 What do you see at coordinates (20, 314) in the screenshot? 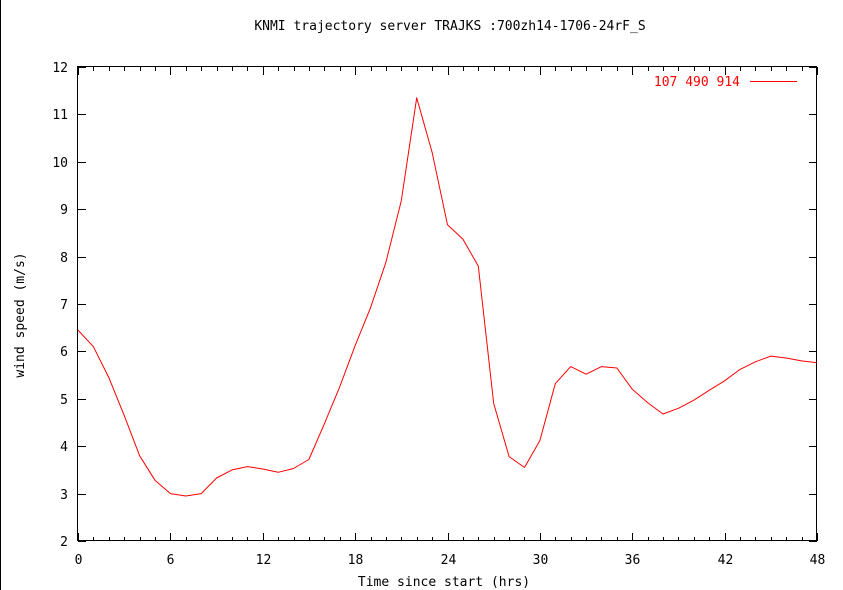
I see `y-axis-label: wind speed (m/s)` at bounding box center [20, 314].